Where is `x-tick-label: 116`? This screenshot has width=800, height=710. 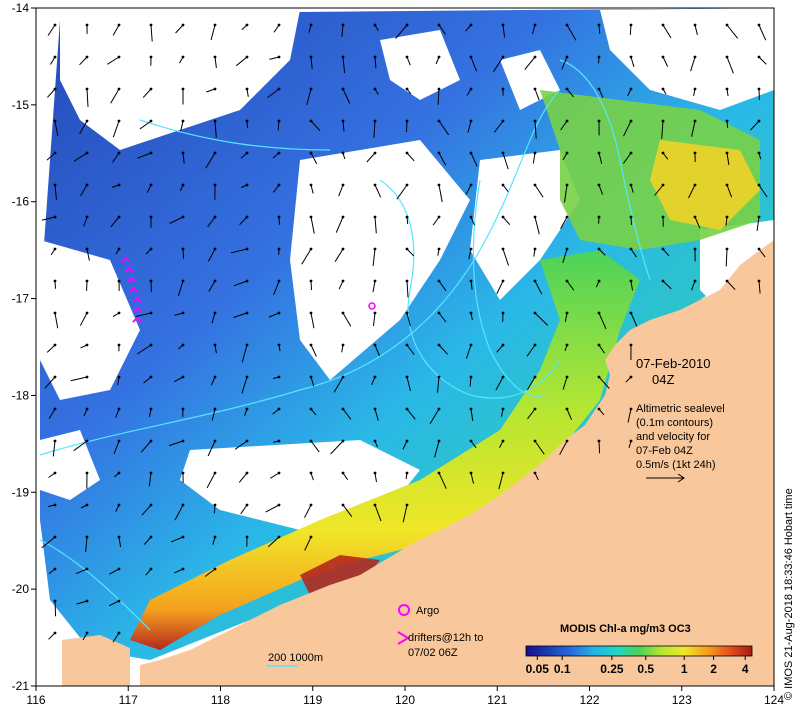 x-tick-label: 116 is located at coordinates (35, 700).